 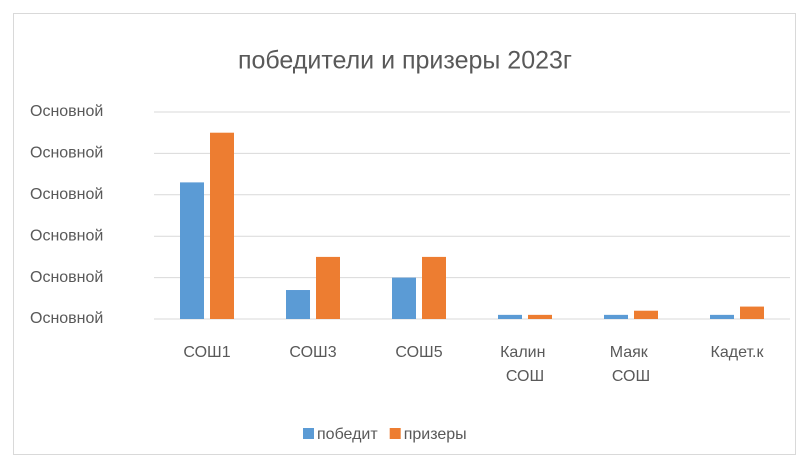 I want to click on x-tick-label: Маяк СОШ, so click(x=631, y=364).